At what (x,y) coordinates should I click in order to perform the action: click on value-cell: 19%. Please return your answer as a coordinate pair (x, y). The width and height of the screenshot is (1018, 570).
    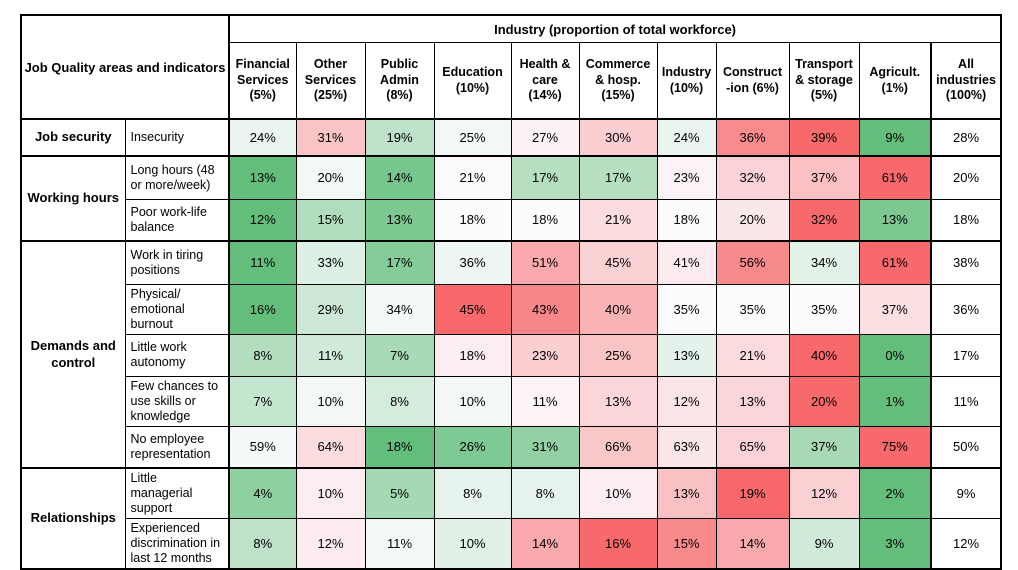
    Looking at the image, I should click on (399, 137).